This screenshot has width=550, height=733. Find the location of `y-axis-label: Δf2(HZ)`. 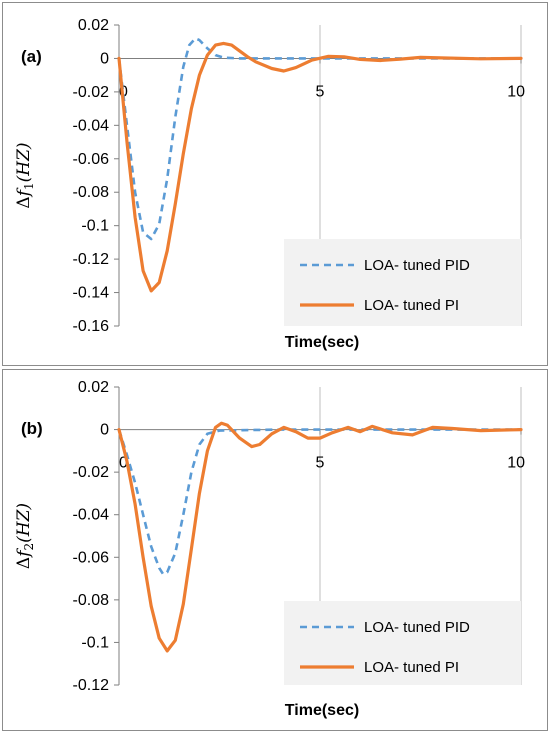

y-axis-label: Δf2(HZ) is located at coordinates (25, 536).